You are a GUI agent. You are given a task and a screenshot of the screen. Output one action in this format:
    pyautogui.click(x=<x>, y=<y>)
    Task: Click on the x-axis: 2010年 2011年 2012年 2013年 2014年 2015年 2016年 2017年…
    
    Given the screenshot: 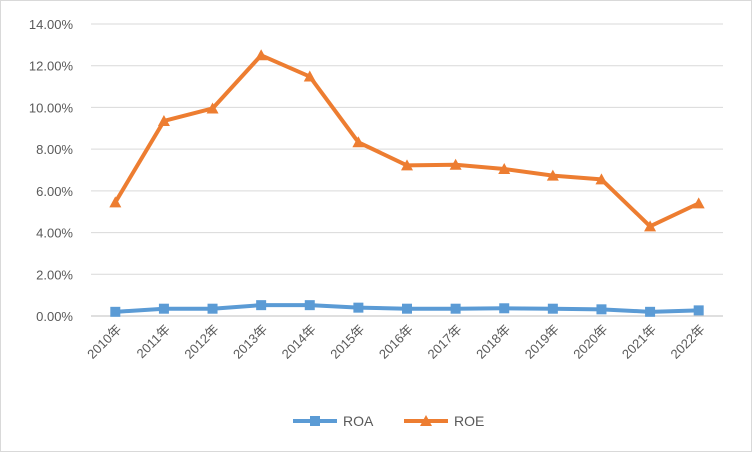 What is the action you would take?
    pyautogui.click(x=403, y=338)
    